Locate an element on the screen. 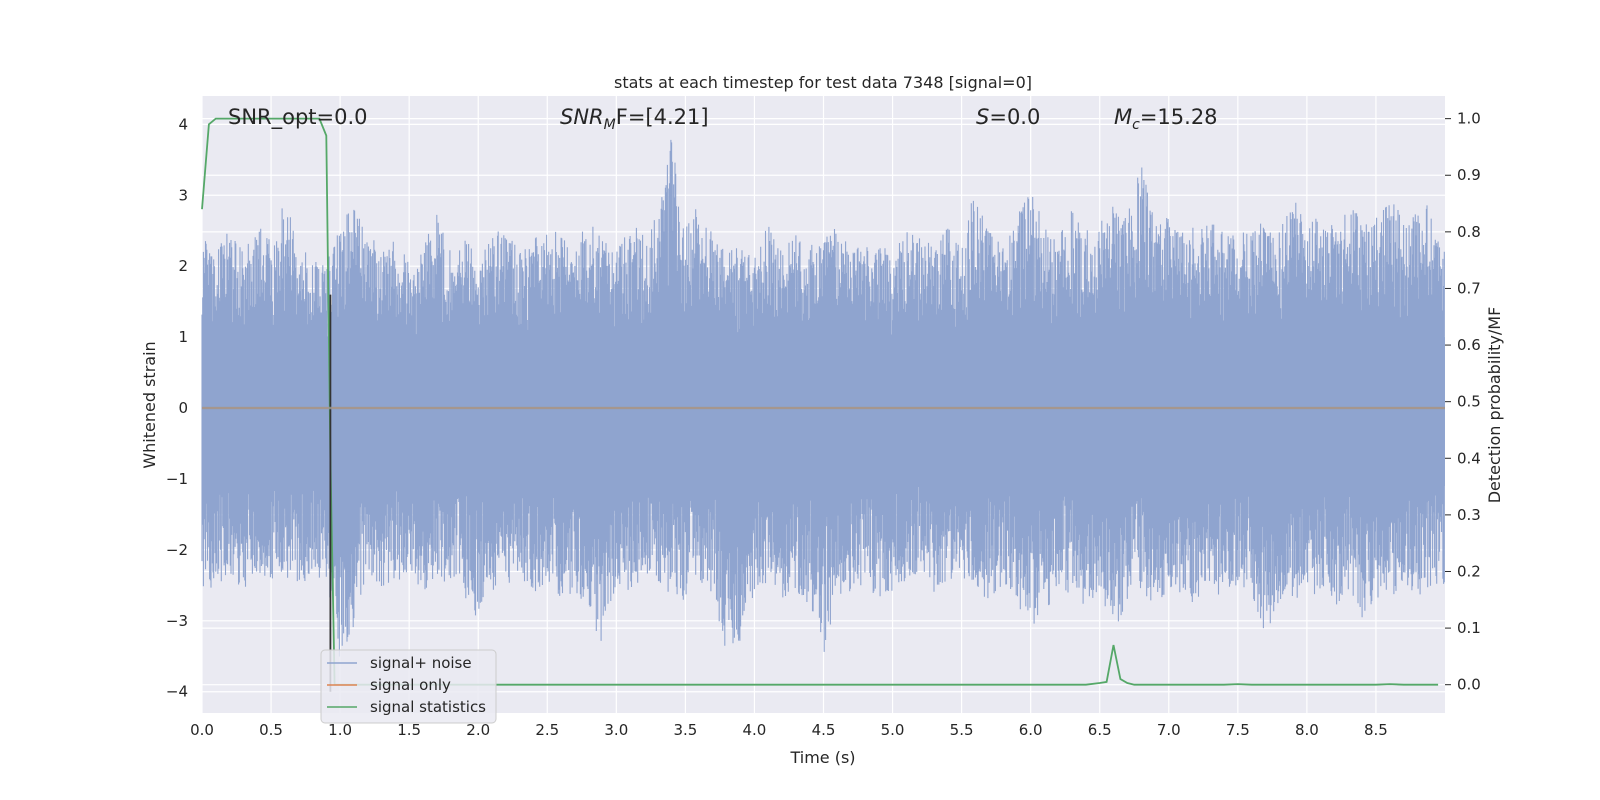  x-tick-label: 6.5 is located at coordinates (1100, 730).